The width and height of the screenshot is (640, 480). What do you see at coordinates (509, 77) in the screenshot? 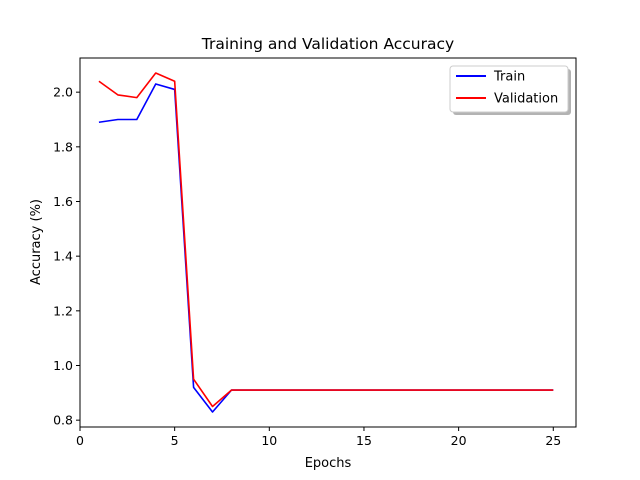
I see `legend-label-train: Train` at bounding box center [509, 77].